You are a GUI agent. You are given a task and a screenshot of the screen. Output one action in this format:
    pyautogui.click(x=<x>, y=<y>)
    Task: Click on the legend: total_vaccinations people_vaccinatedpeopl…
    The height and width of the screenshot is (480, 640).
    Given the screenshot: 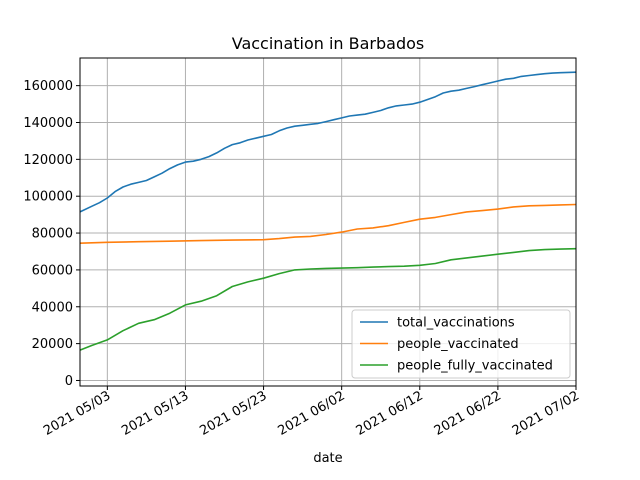 What is the action you would take?
    pyautogui.click(x=461, y=344)
    